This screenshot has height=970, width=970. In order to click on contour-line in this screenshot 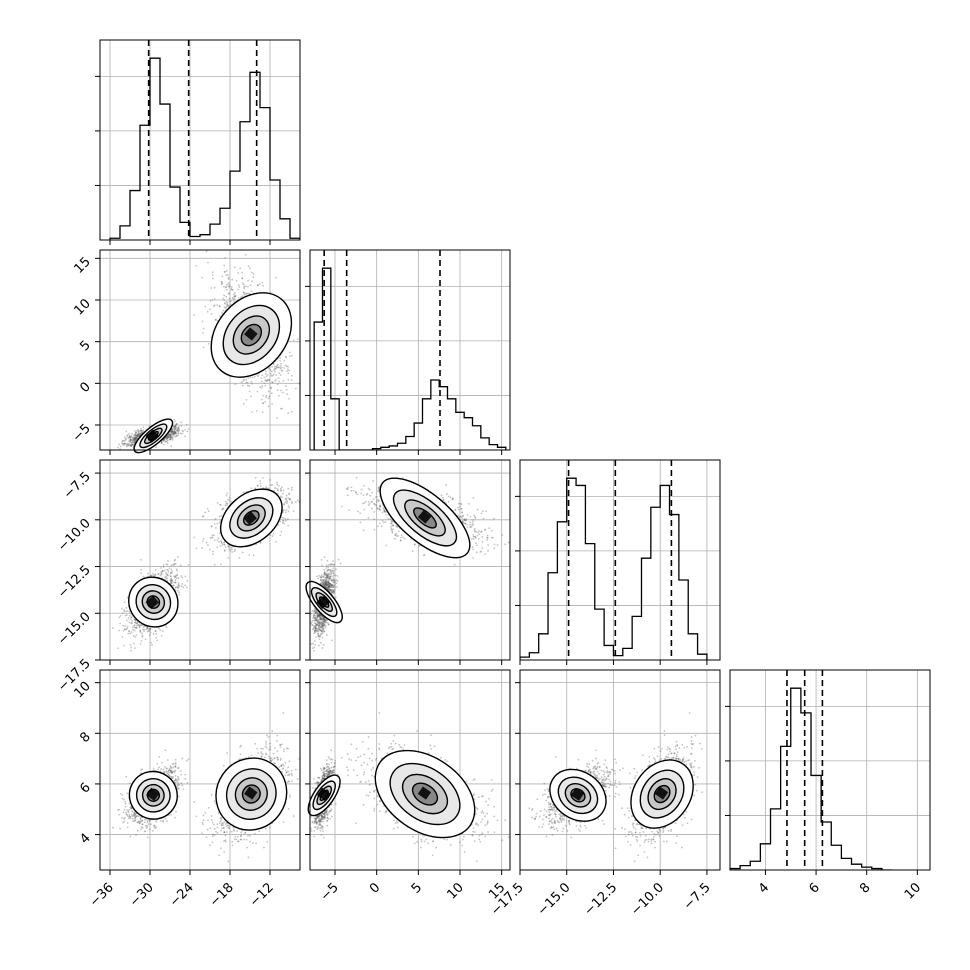, I will do `click(153, 436)`.